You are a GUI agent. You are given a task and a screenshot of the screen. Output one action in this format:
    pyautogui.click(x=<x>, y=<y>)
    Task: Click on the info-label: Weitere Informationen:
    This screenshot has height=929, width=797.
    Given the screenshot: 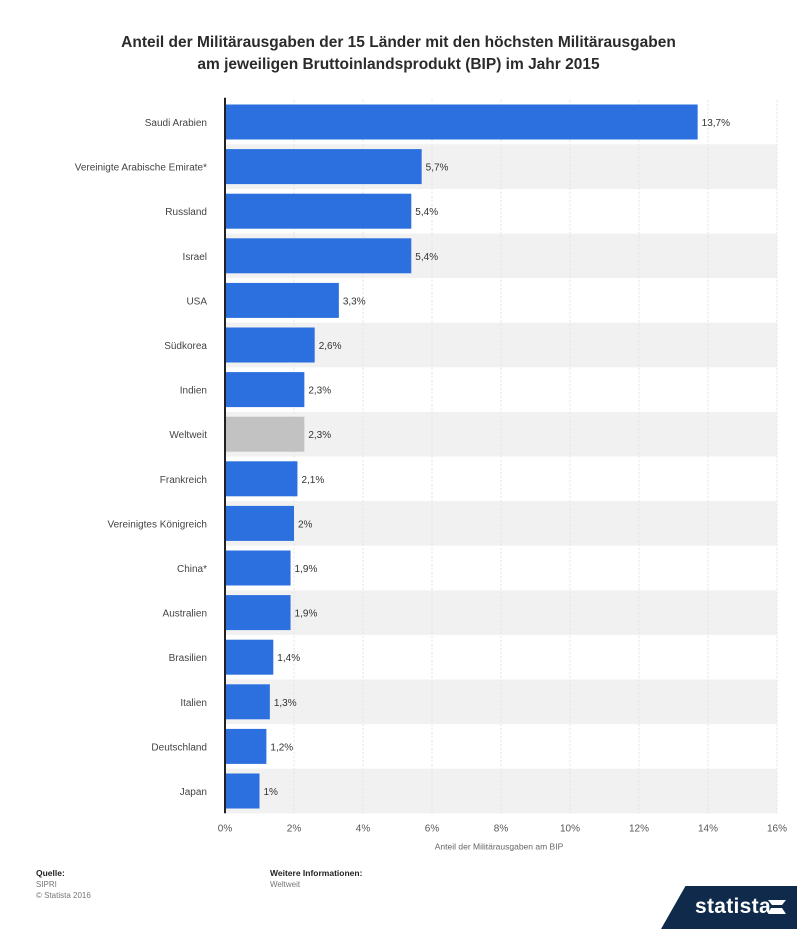 What is the action you would take?
    pyautogui.click(x=316, y=873)
    